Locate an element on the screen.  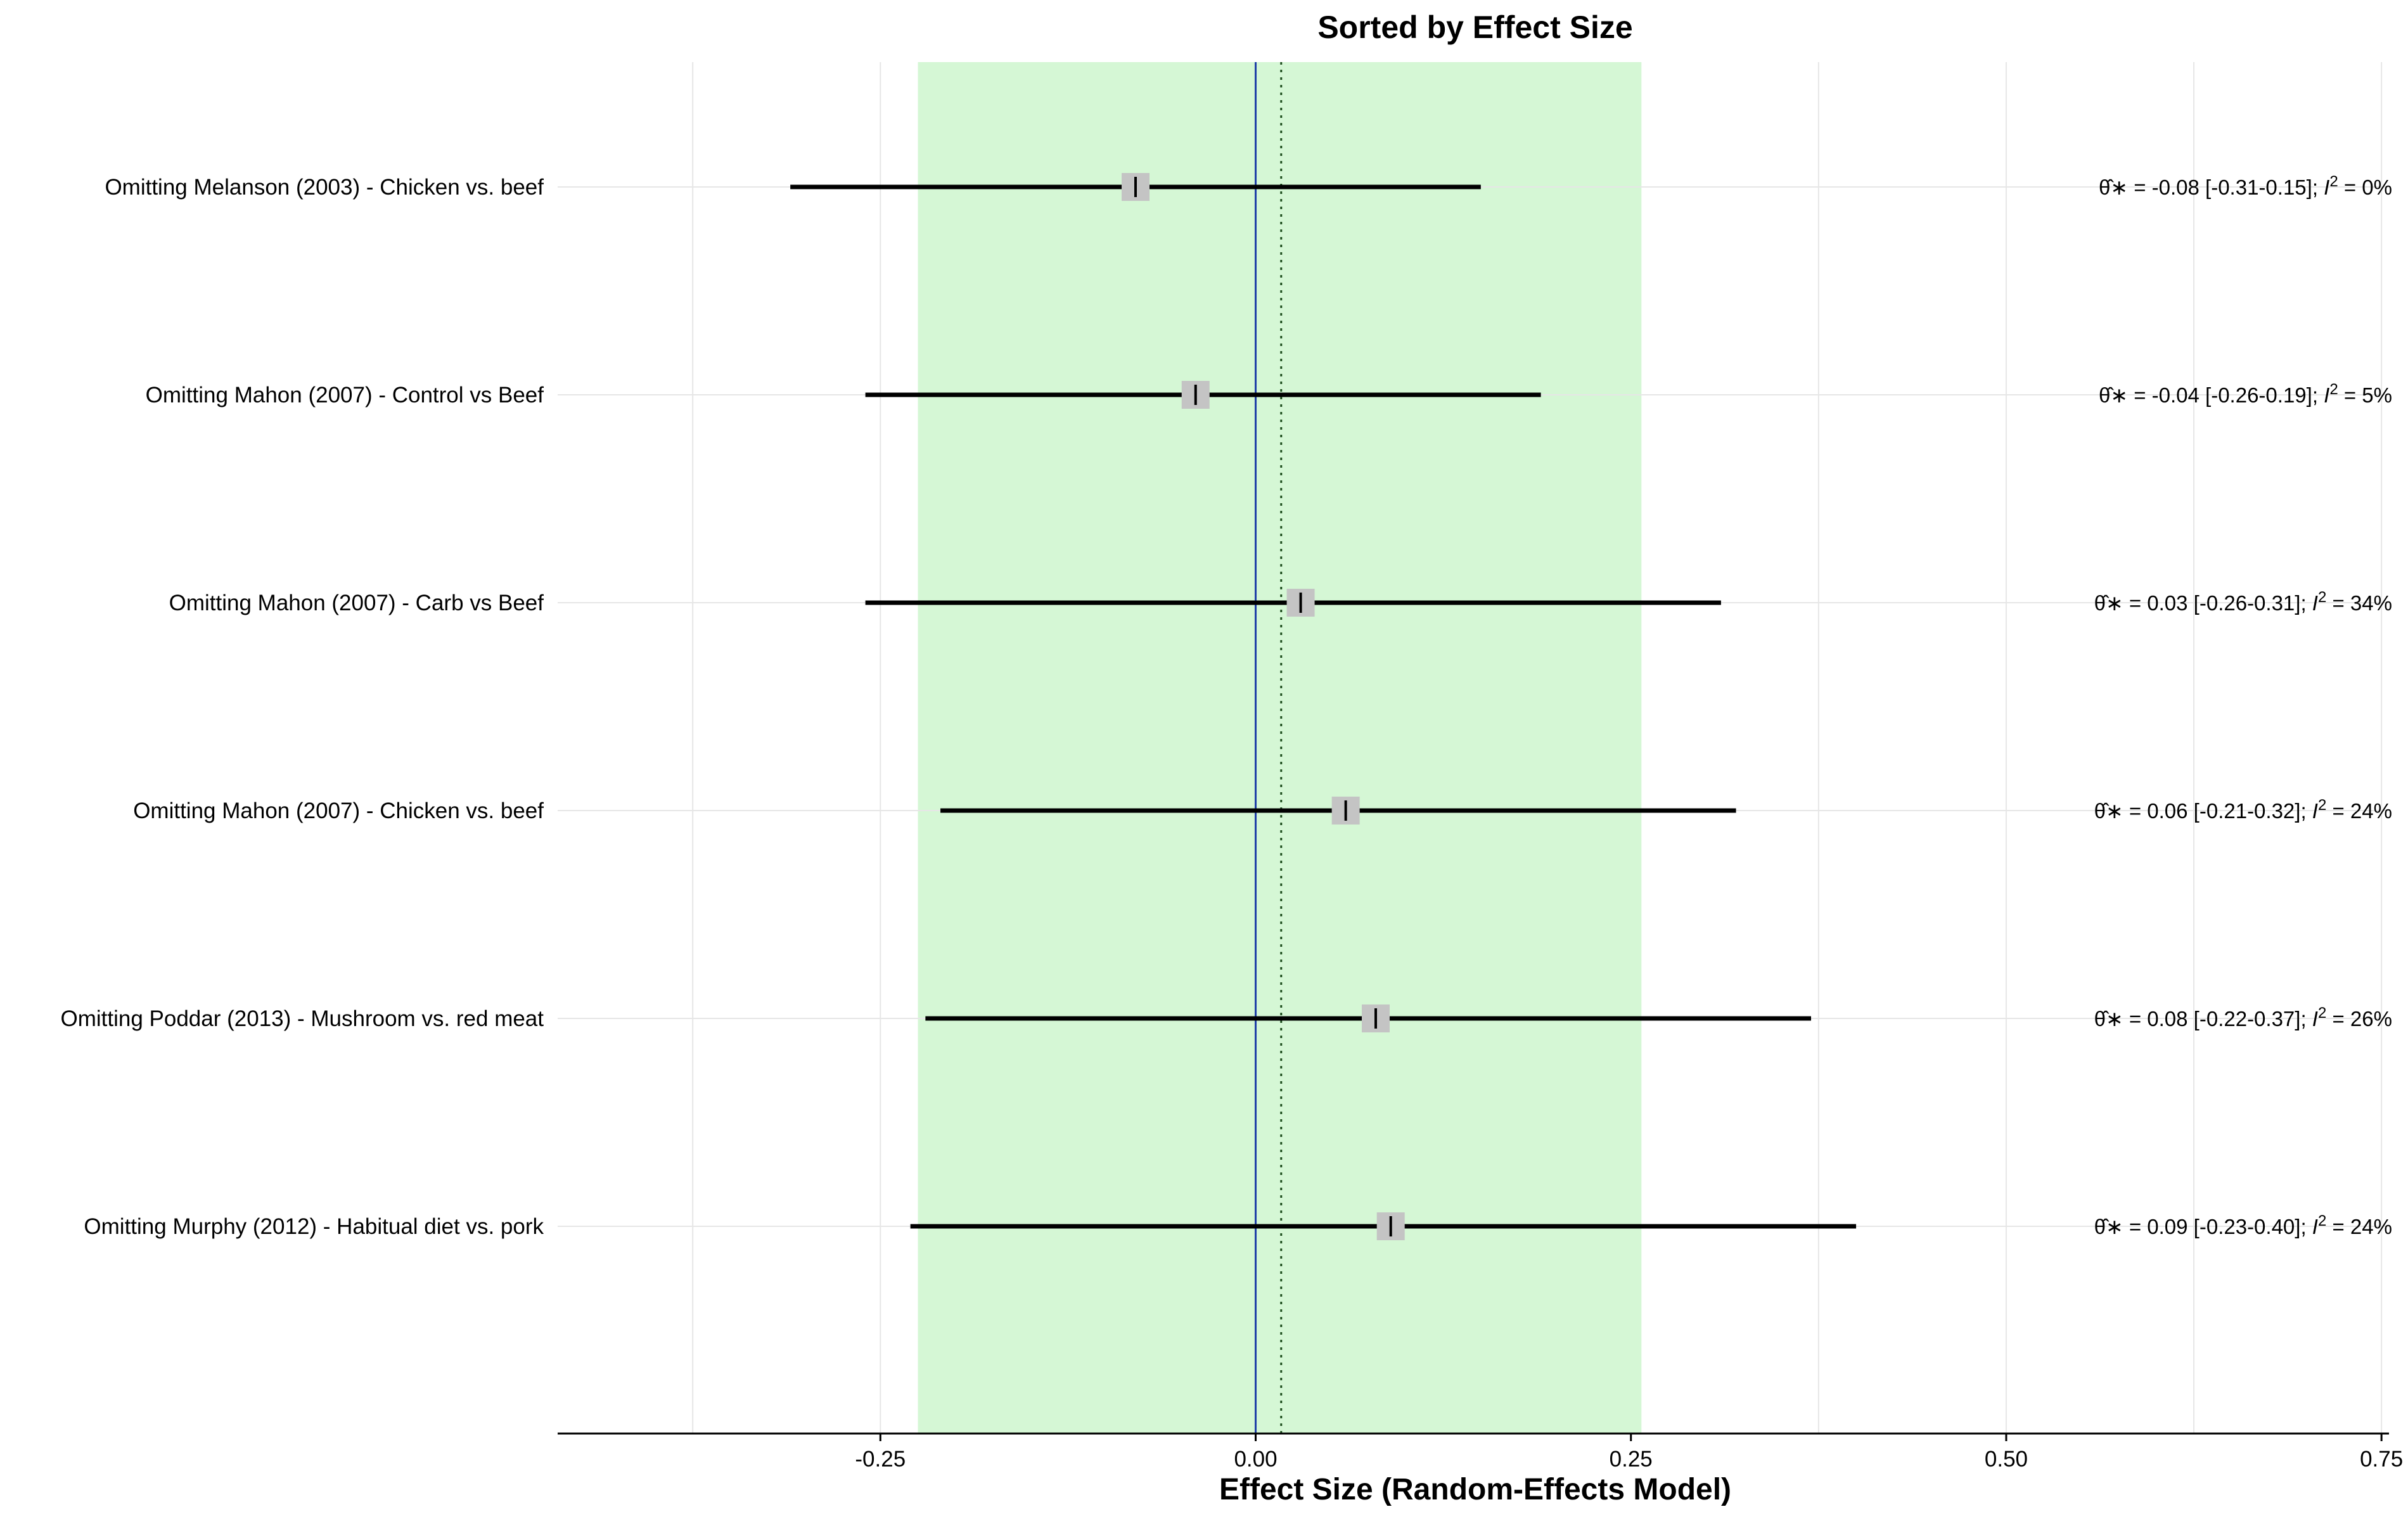
study-label: Omitting Mahon (2007) - Control vs Beef is located at coordinates (345, 396).